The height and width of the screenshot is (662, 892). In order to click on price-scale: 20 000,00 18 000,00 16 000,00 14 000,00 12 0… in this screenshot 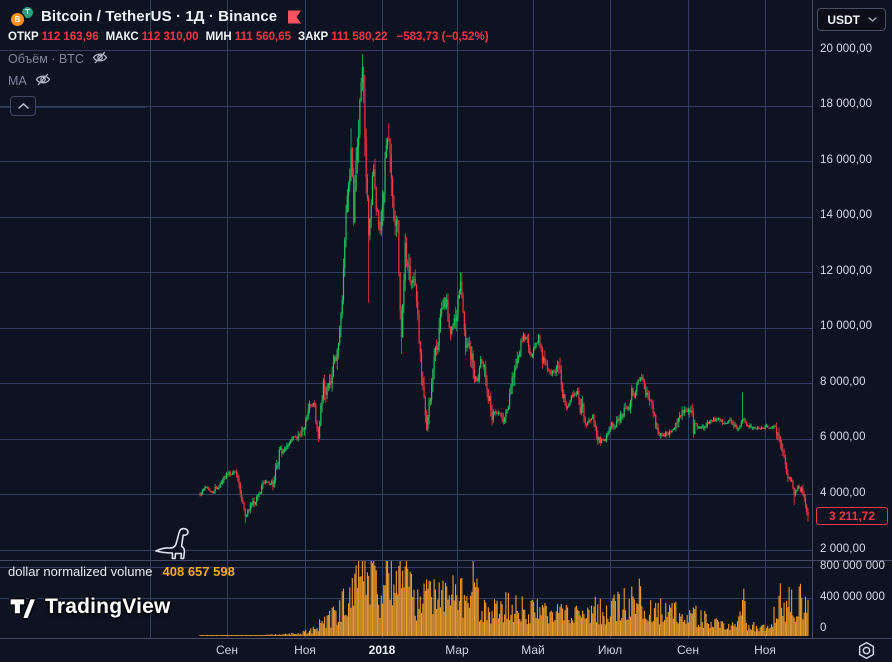, I will do `click(852, 319)`.